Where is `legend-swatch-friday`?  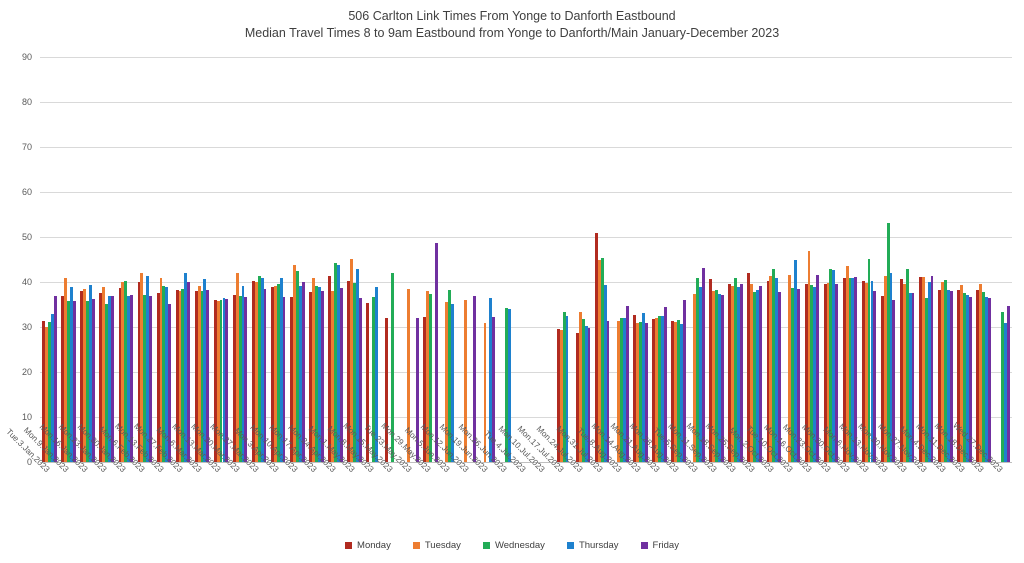
legend-swatch-friday is located at coordinates (644, 545).